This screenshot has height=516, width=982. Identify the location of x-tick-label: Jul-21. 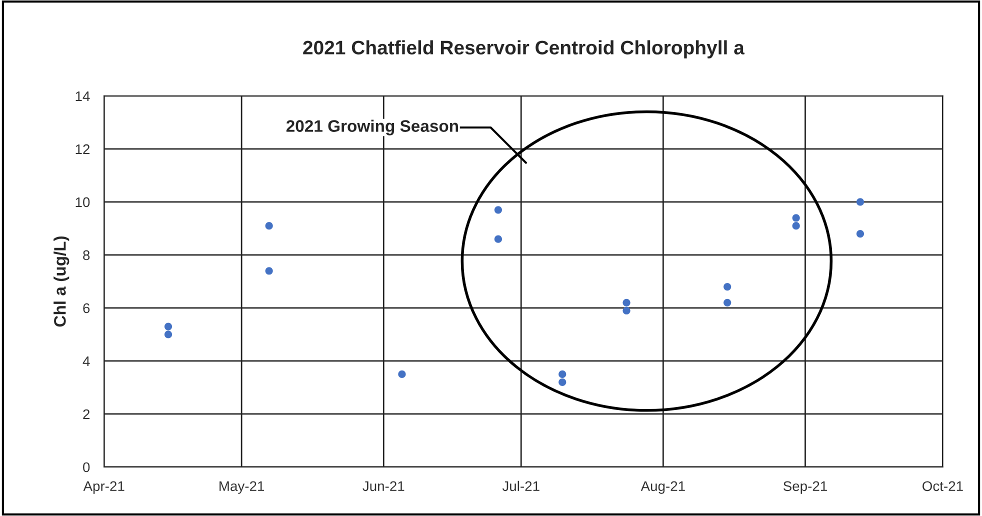
(521, 486).